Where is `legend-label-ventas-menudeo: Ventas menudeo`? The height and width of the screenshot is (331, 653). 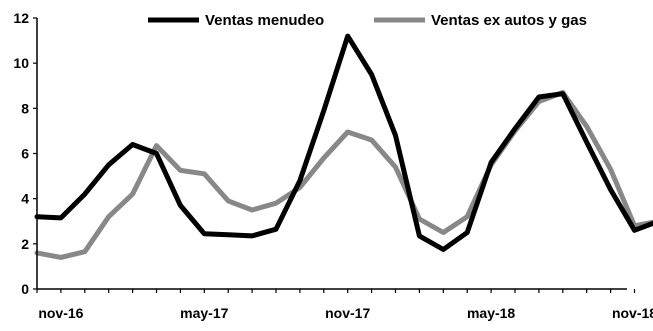 legend-label-ventas-menudeo: Ventas menudeo is located at coordinates (264, 20).